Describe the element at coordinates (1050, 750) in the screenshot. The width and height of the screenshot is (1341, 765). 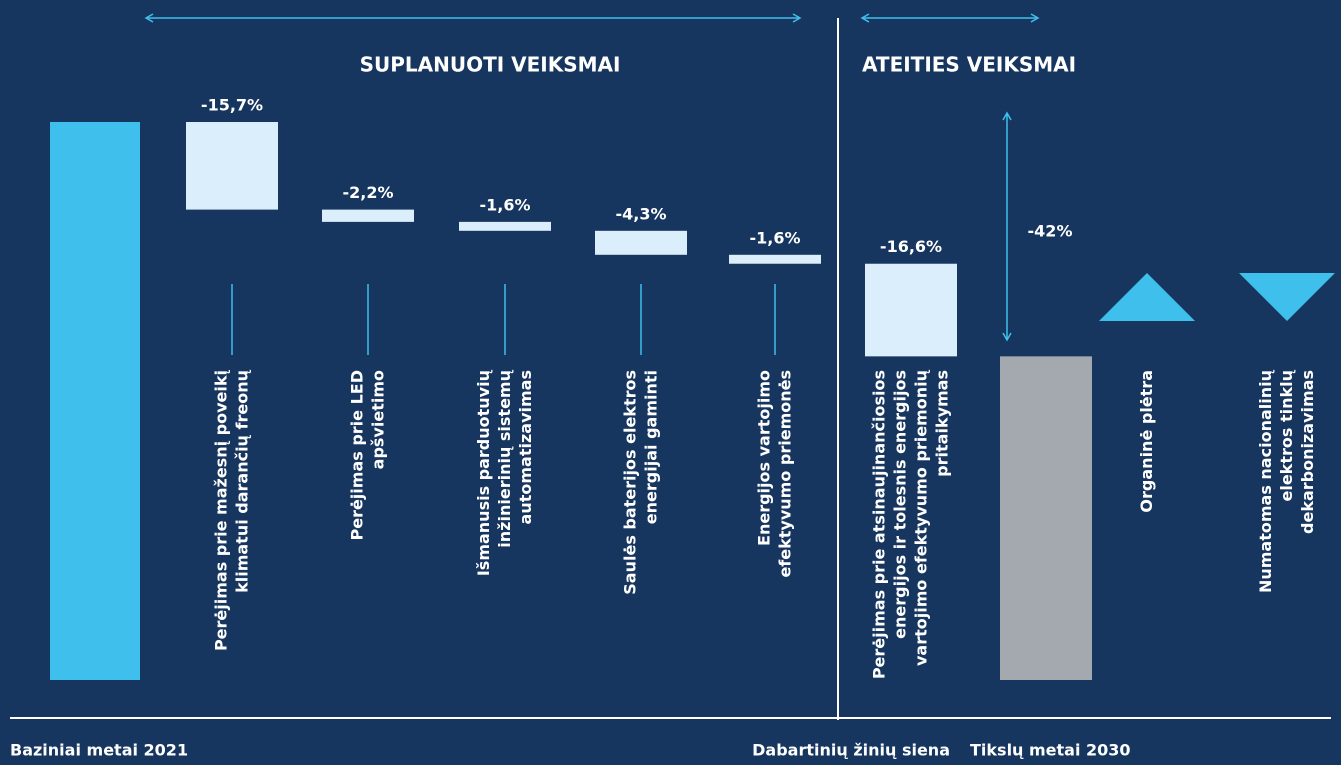
I see `target-label: Tikslų metai 2030` at that location.